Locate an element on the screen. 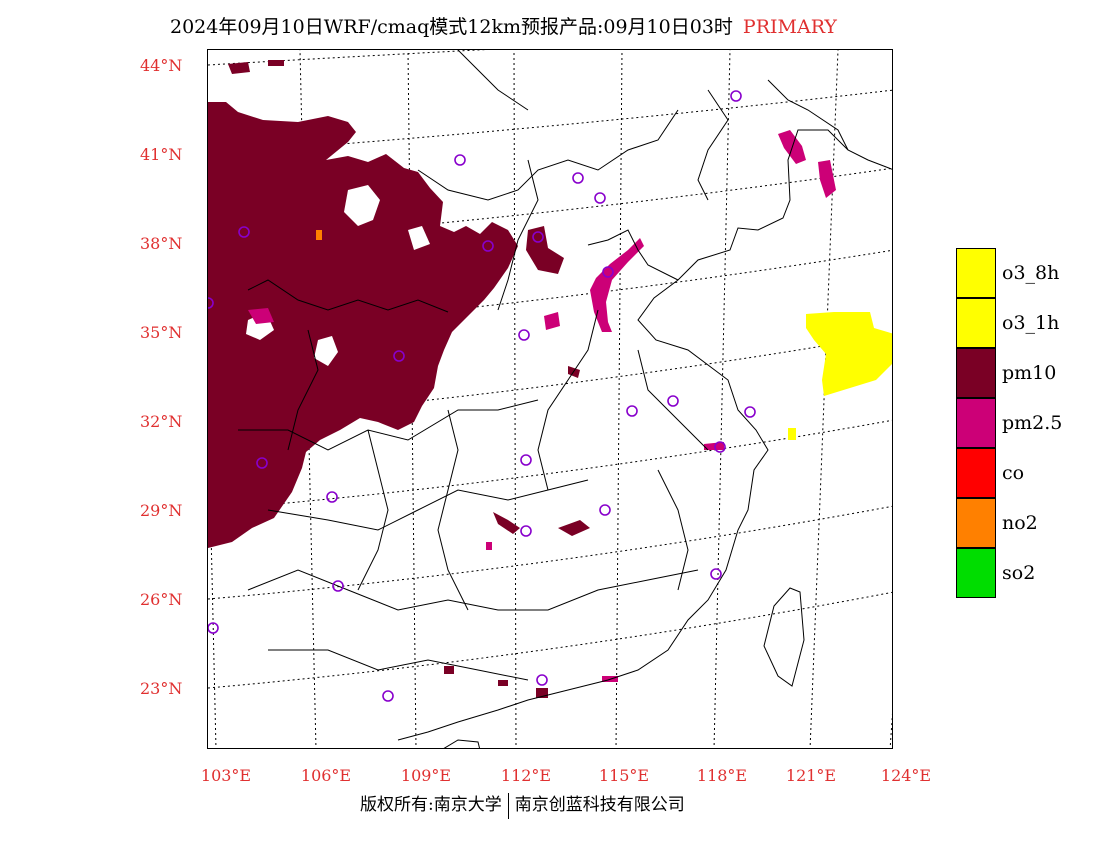 This screenshot has width=1100, height=850. o3-region is located at coordinates (840, 376).